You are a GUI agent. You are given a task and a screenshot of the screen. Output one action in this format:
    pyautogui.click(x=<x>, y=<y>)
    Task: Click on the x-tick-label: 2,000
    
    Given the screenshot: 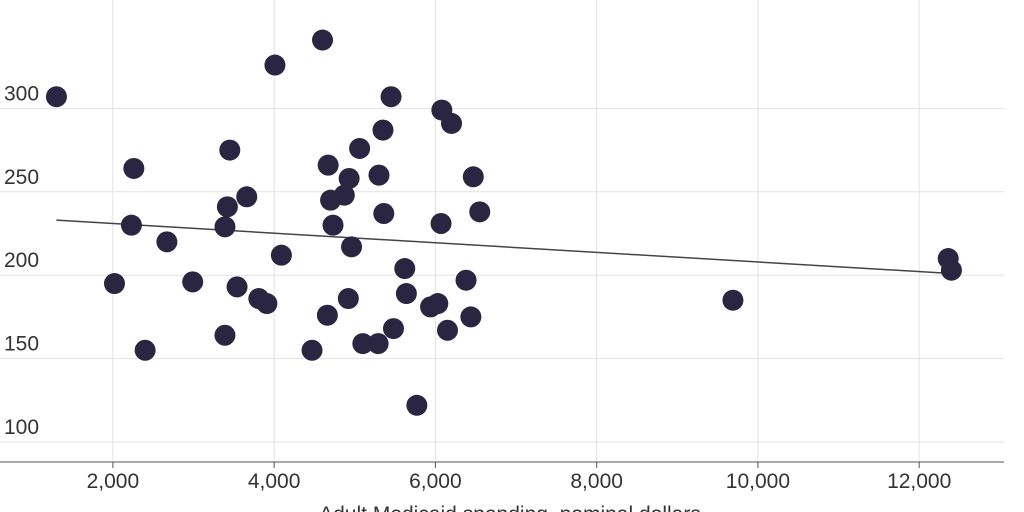 What is the action you would take?
    pyautogui.click(x=113, y=481)
    